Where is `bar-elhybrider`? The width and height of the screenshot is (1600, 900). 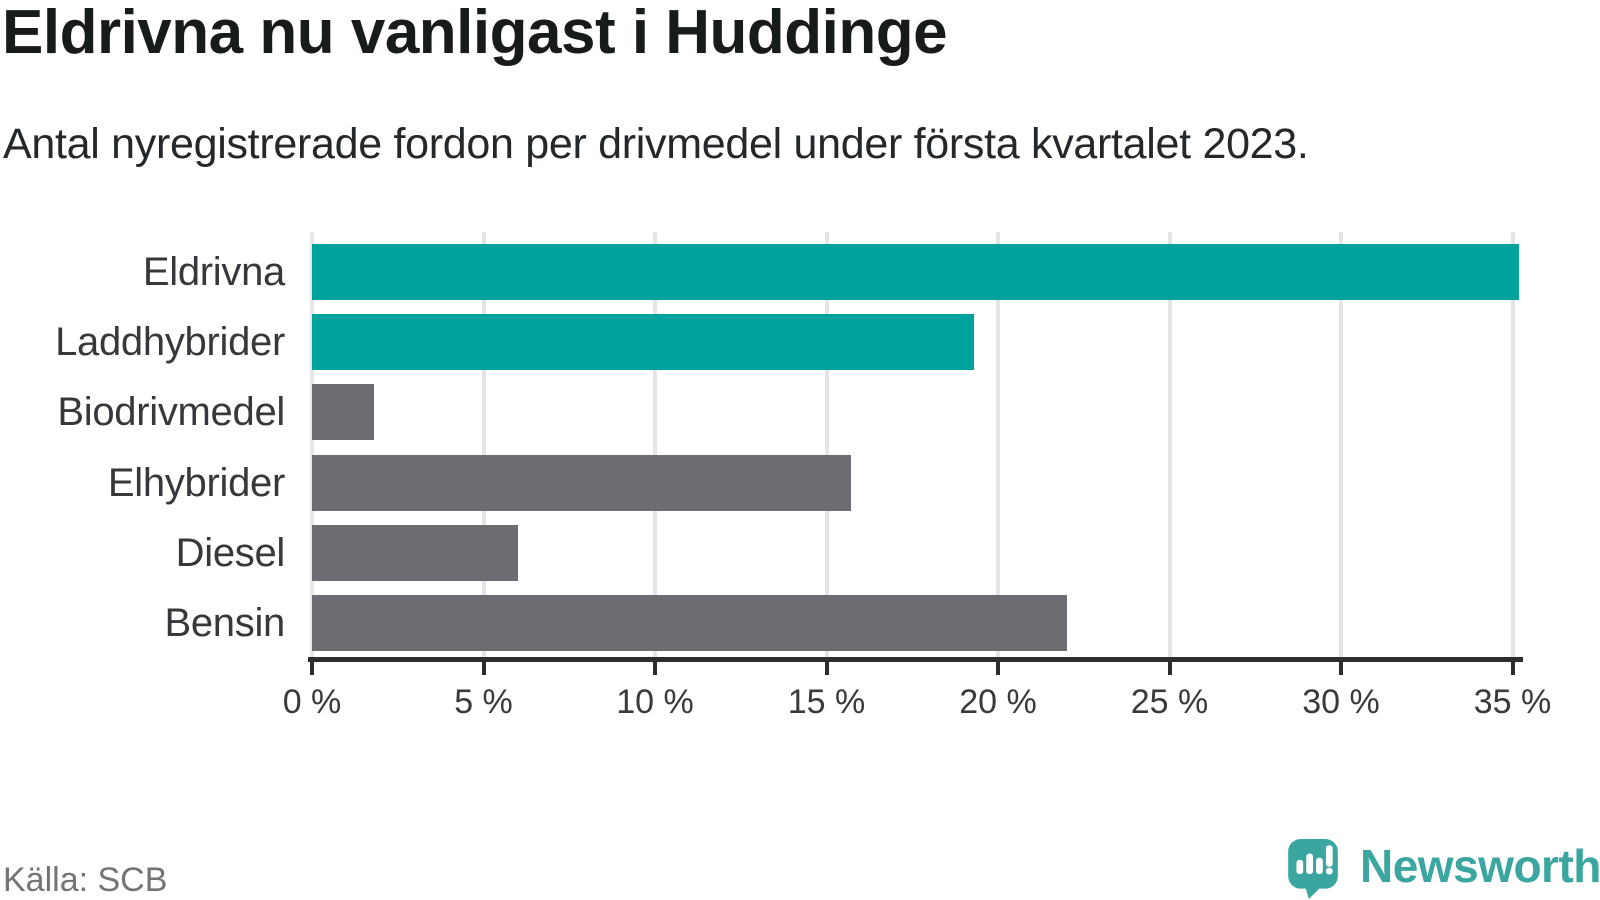
bar-elhybrider is located at coordinates (581, 482).